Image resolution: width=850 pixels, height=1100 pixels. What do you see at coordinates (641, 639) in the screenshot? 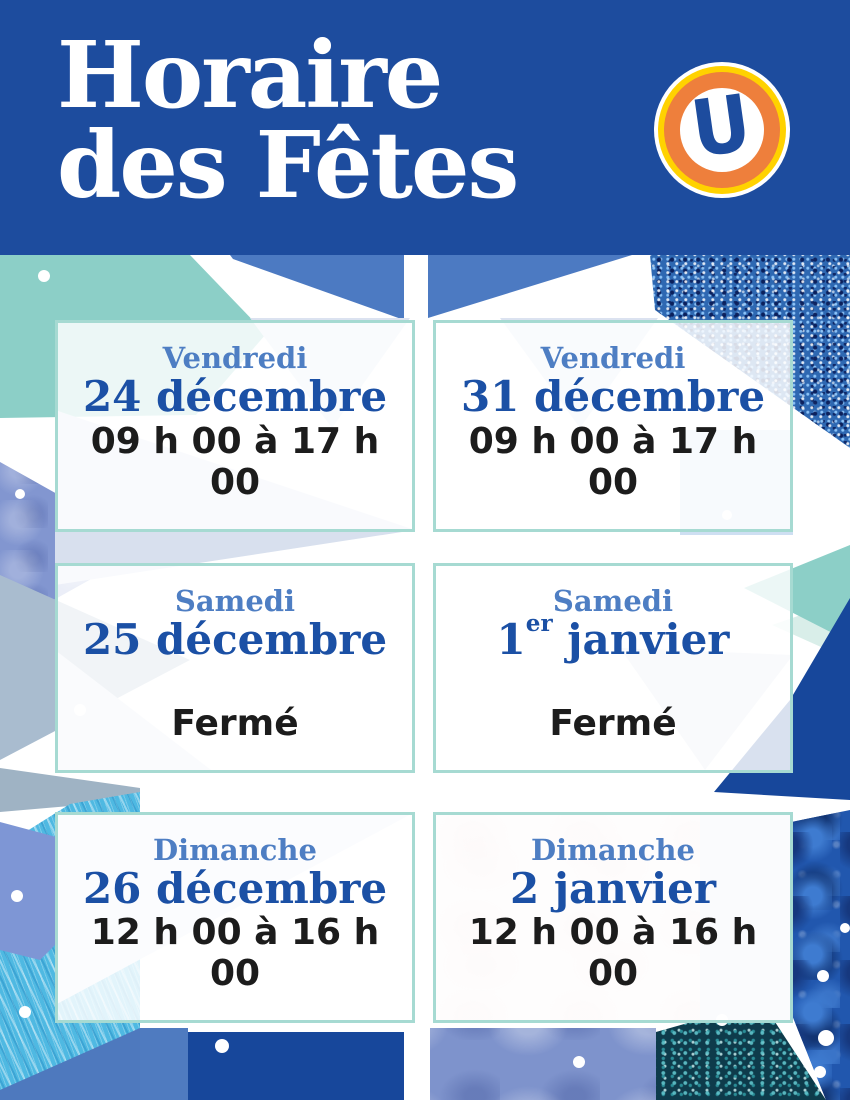
I see `card-date-tail: janvier` at bounding box center [641, 639].